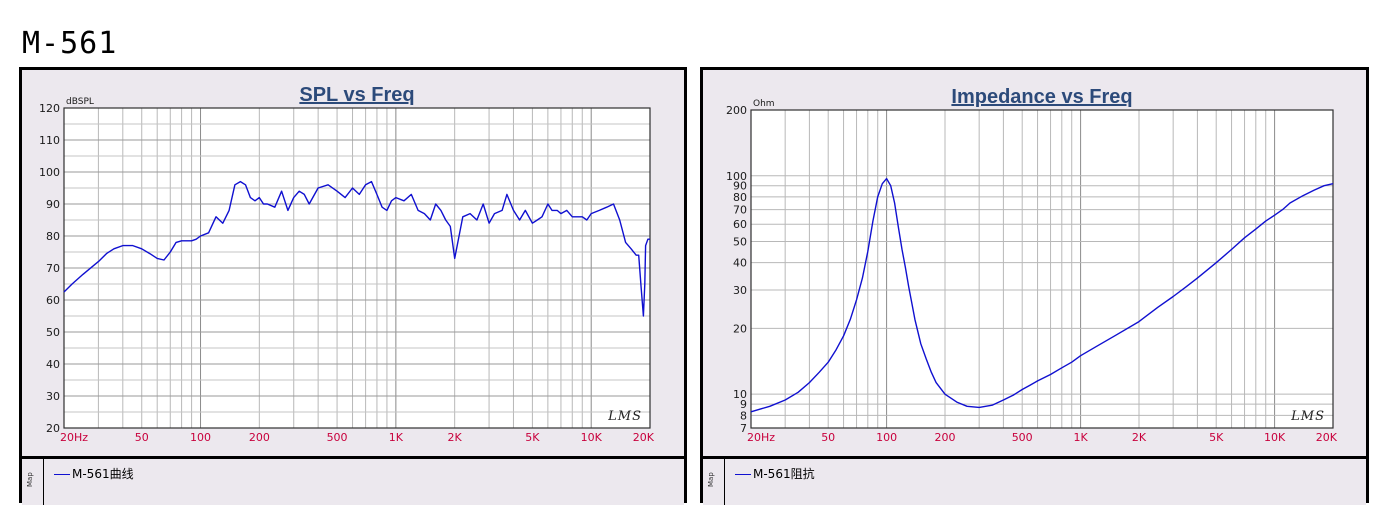 This screenshot has height=532, width=1400. Describe the element at coordinates (353, 480) in the screenshot. I see `spl-legend: Map M-561曲线` at that location.